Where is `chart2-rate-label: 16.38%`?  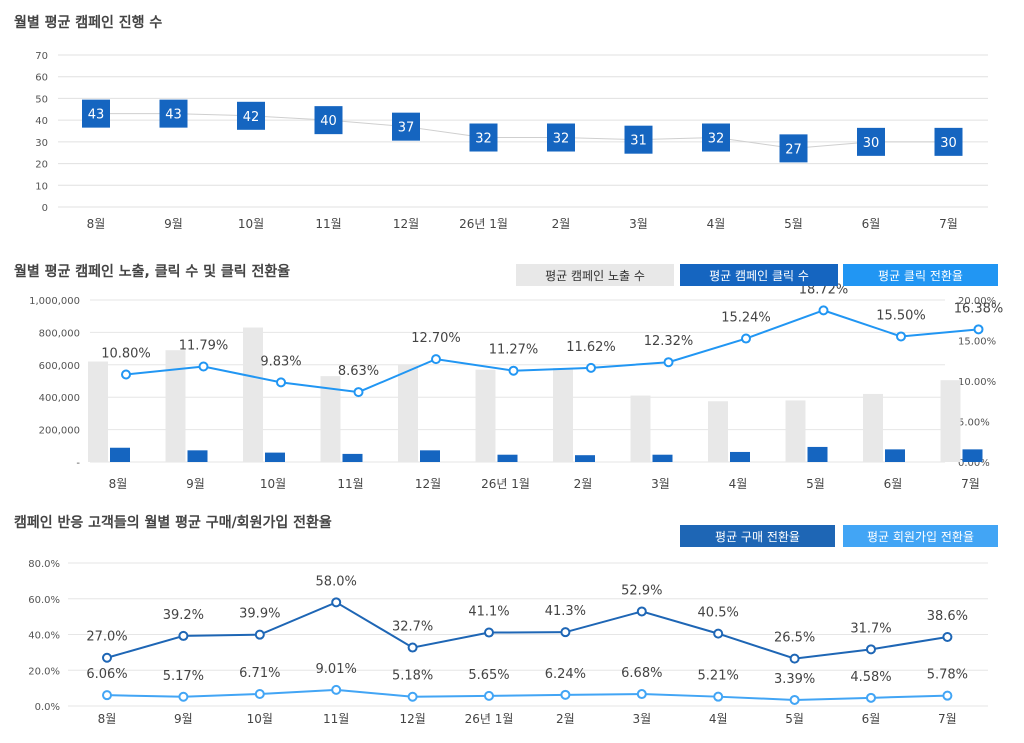 chart2-rate-label: 16.38% is located at coordinates (979, 308).